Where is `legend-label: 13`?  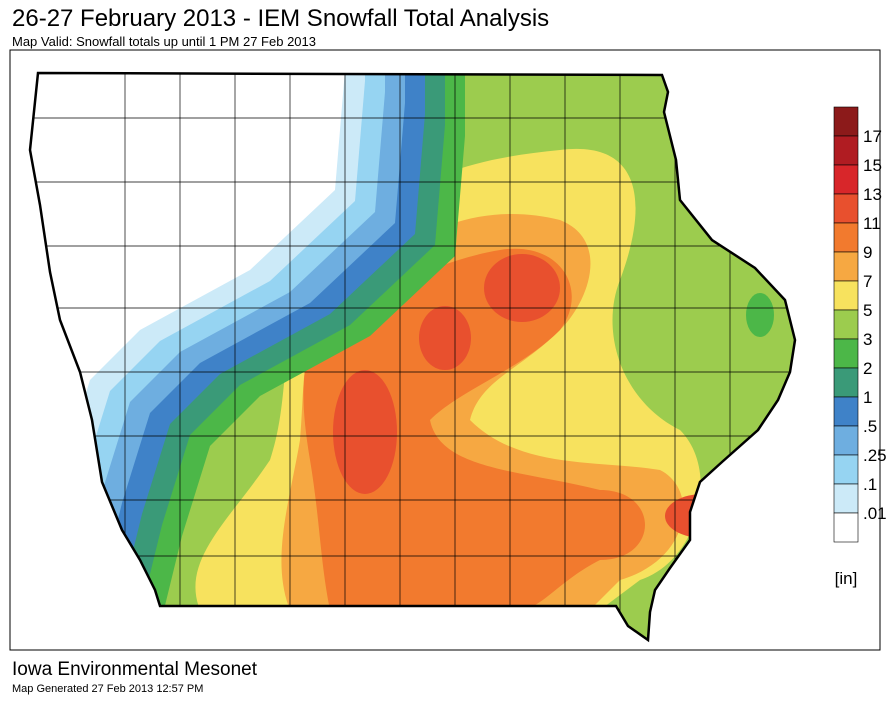 legend-label: 13 is located at coordinates (872, 194).